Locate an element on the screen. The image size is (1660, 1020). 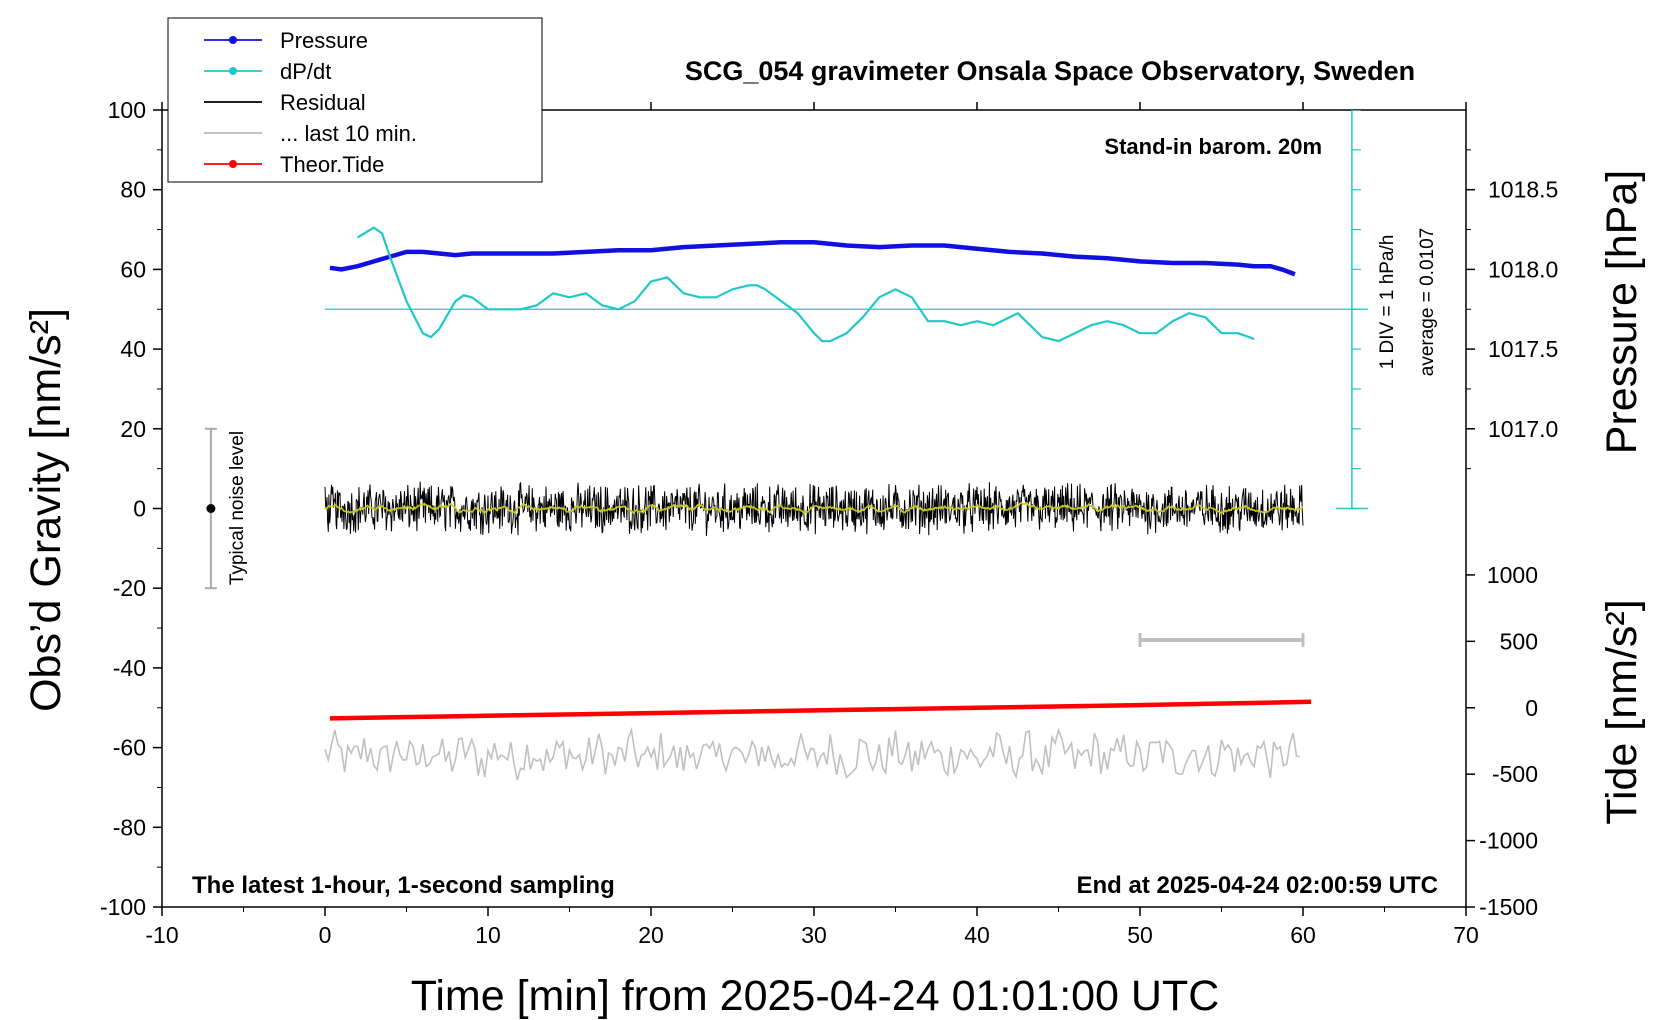
x-tick-label: 70 is located at coordinates (1466, 935).